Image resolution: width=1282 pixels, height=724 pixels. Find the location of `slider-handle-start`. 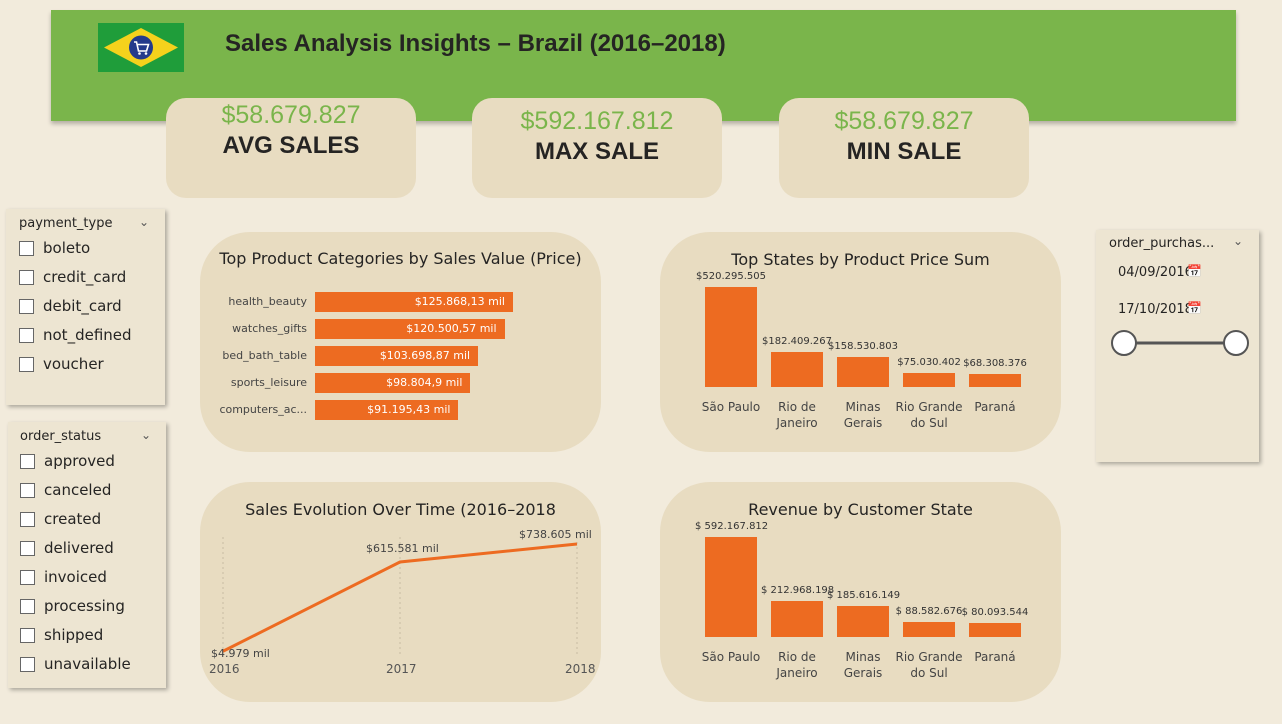

slider-handle-start is located at coordinates (1124, 343).